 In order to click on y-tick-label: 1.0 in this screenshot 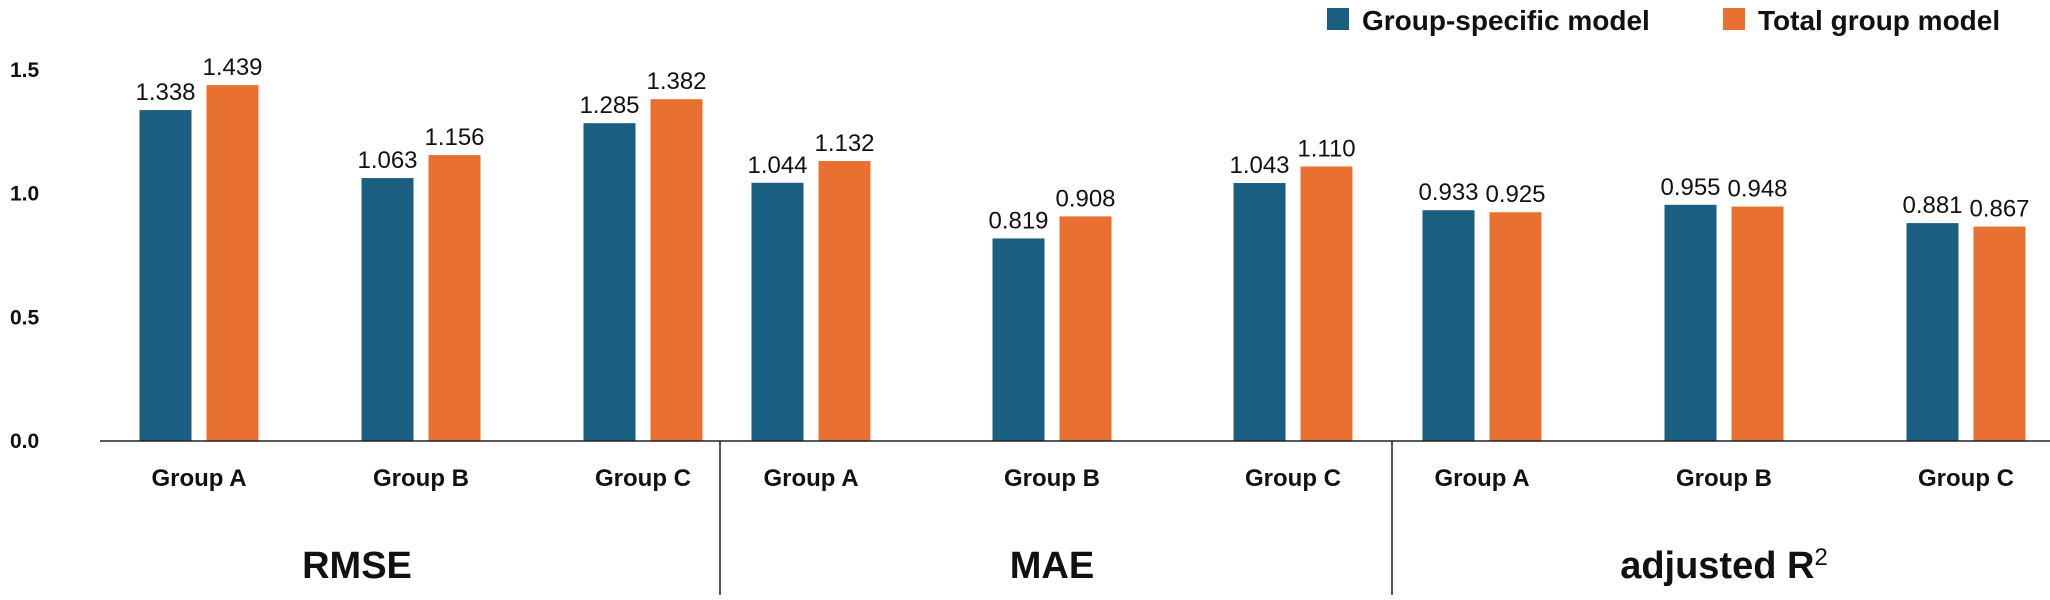, I will do `click(24, 194)`.